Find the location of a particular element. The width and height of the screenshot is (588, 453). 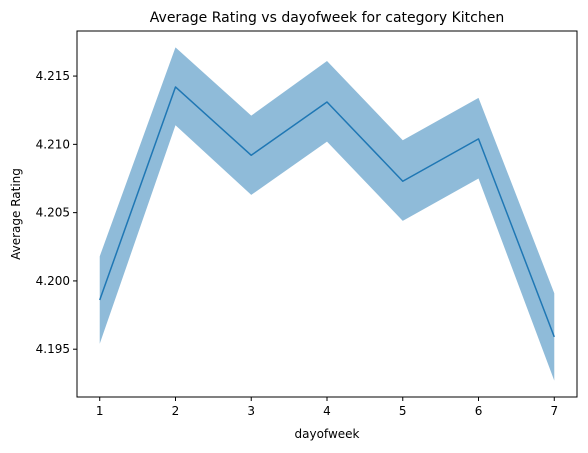

y-tick-label: 4.200 is located at coordinates (53, 281).